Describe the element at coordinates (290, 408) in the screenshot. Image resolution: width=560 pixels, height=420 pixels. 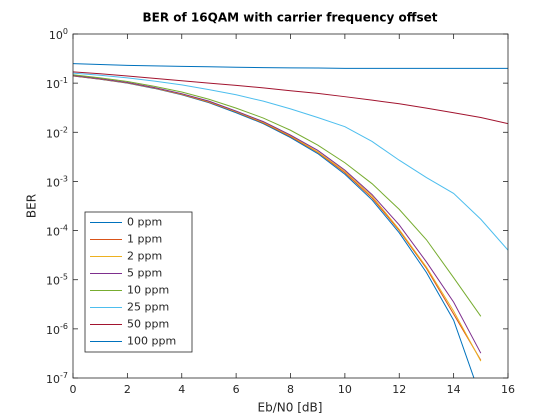
I see `x-axis-label: Eb/N0 [dB]` at that location.